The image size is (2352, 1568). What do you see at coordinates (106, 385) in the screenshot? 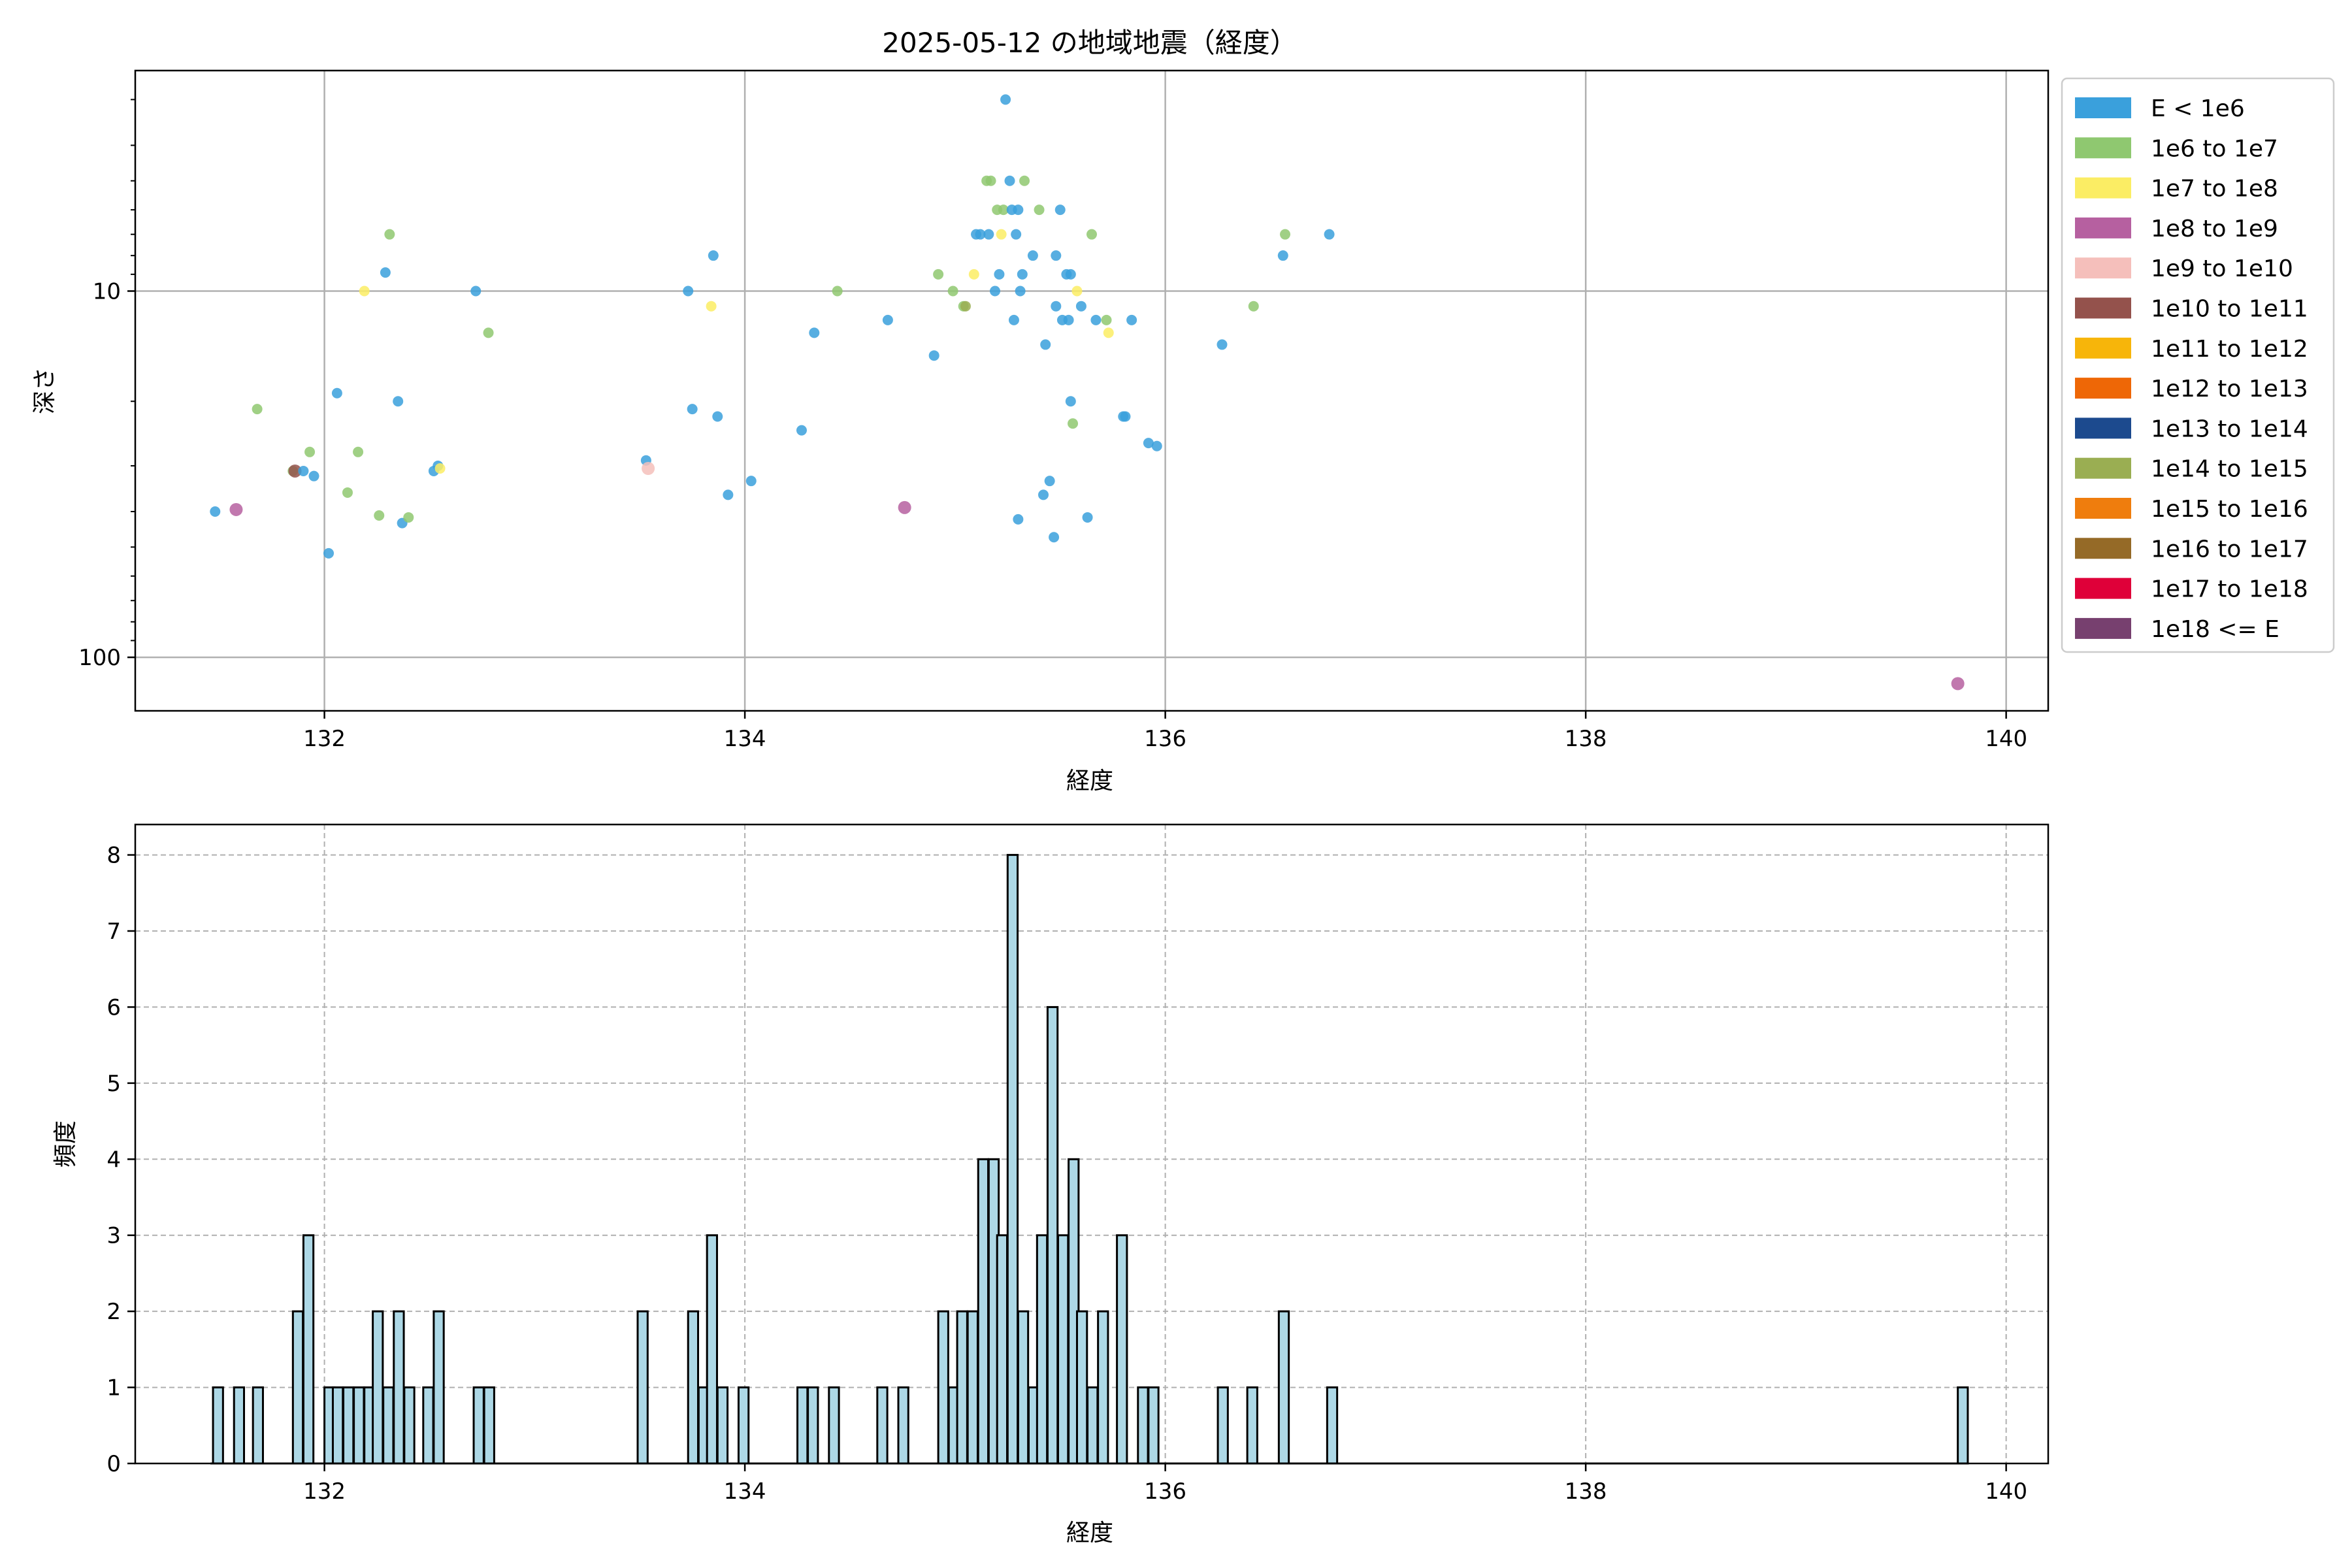
I see `scatter-y-axis: 10 100` at bounding box center [106, 385].